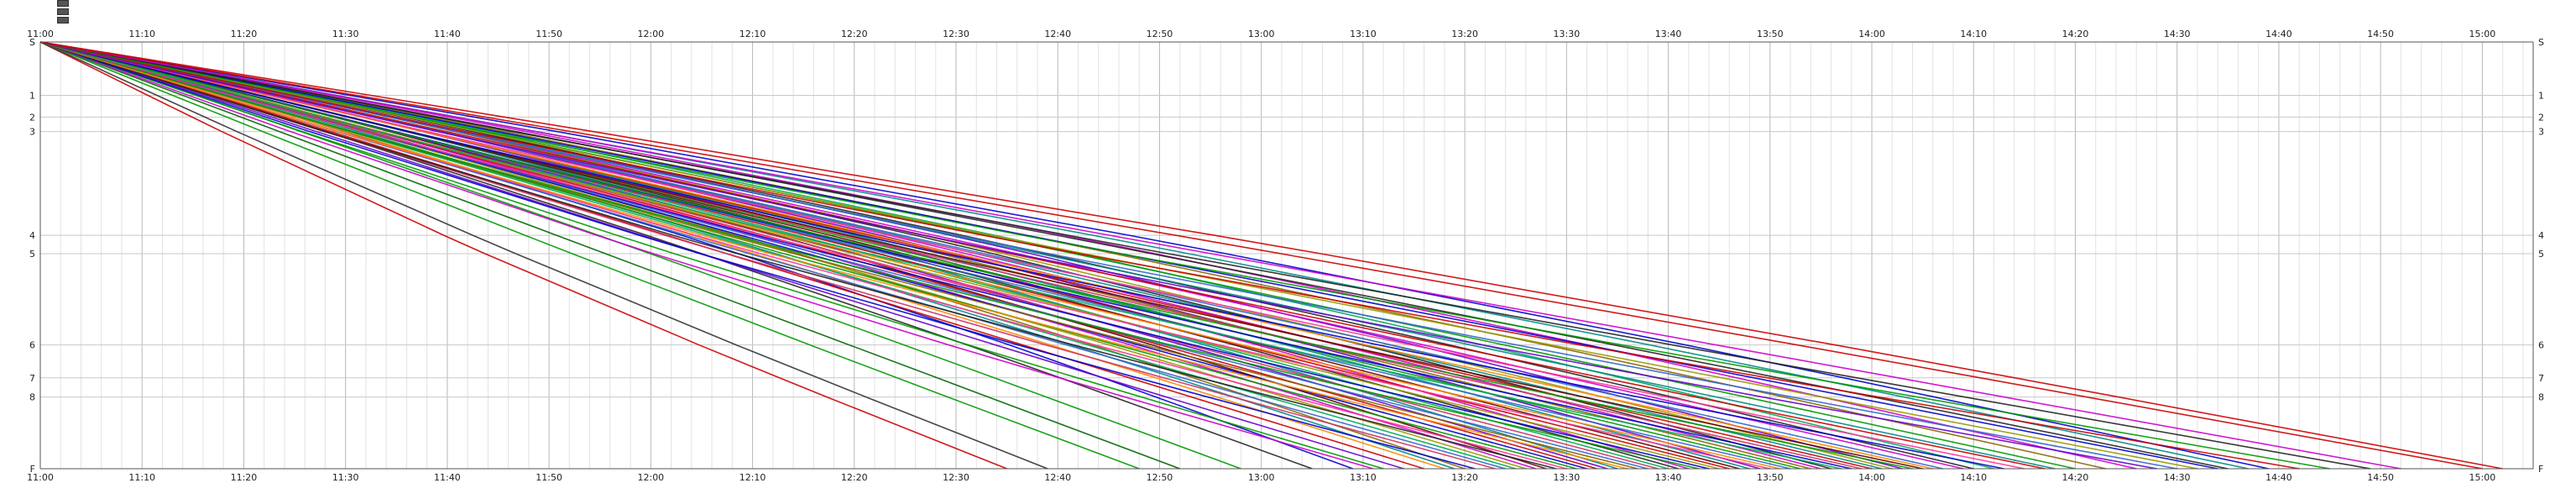 This screenshot has height=504, width=2576. What do you see at coordinates (2177, 477) in the screenshot?
I see `x-tick-label-bottom: 14:30` at bounding box center [2177, 477].